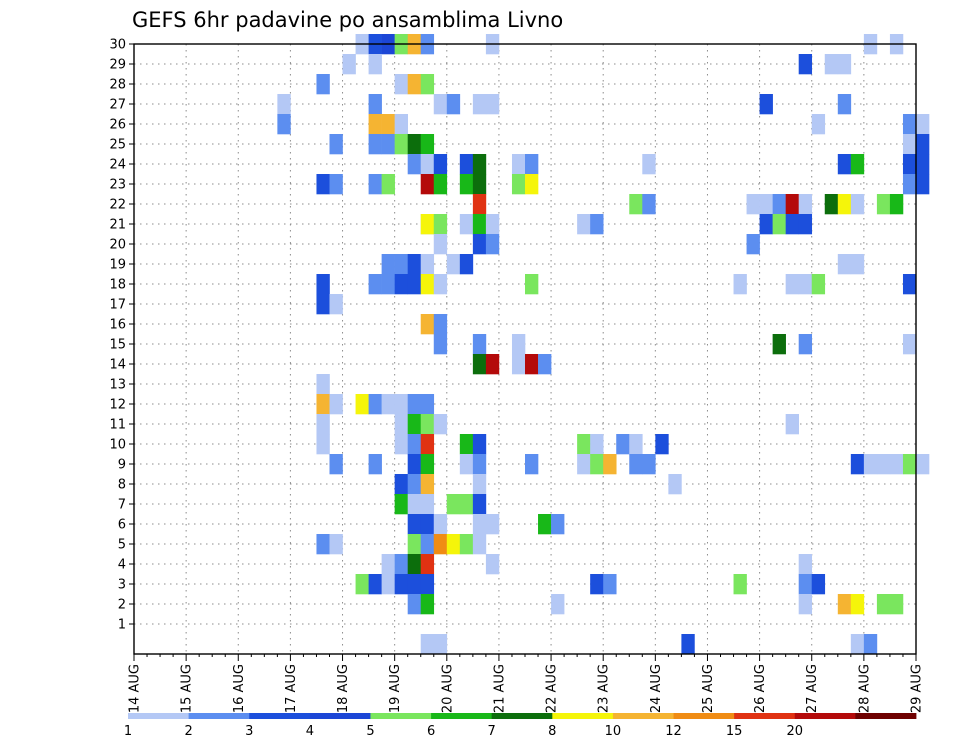  What do you see at coordinates (864, 688) in the screenshot?
I see `x-tick-label: 28 AUG` at bounding box center [864, 688].